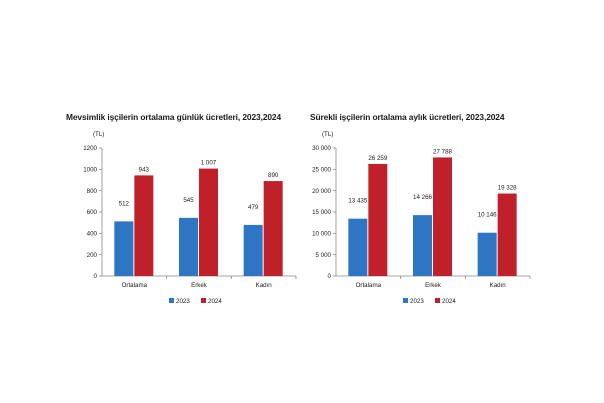 The image size is (604, 403). Describe the element at coordinates (321, 170) in the screenshot. I see `y-tick-label: 25 000` at that location.